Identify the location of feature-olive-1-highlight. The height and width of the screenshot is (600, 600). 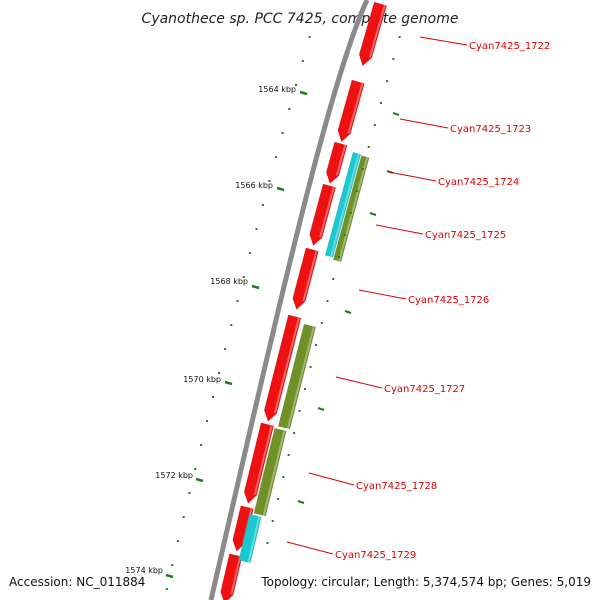
(353, 209).